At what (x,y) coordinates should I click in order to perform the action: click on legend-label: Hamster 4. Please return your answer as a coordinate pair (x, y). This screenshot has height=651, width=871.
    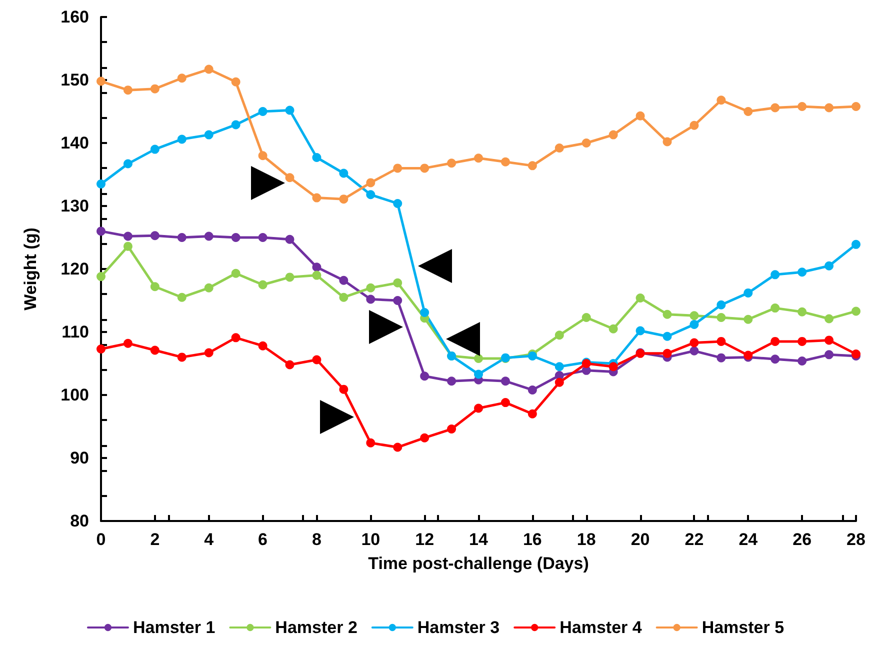
    Looking at the image, I should click on (601, 627).